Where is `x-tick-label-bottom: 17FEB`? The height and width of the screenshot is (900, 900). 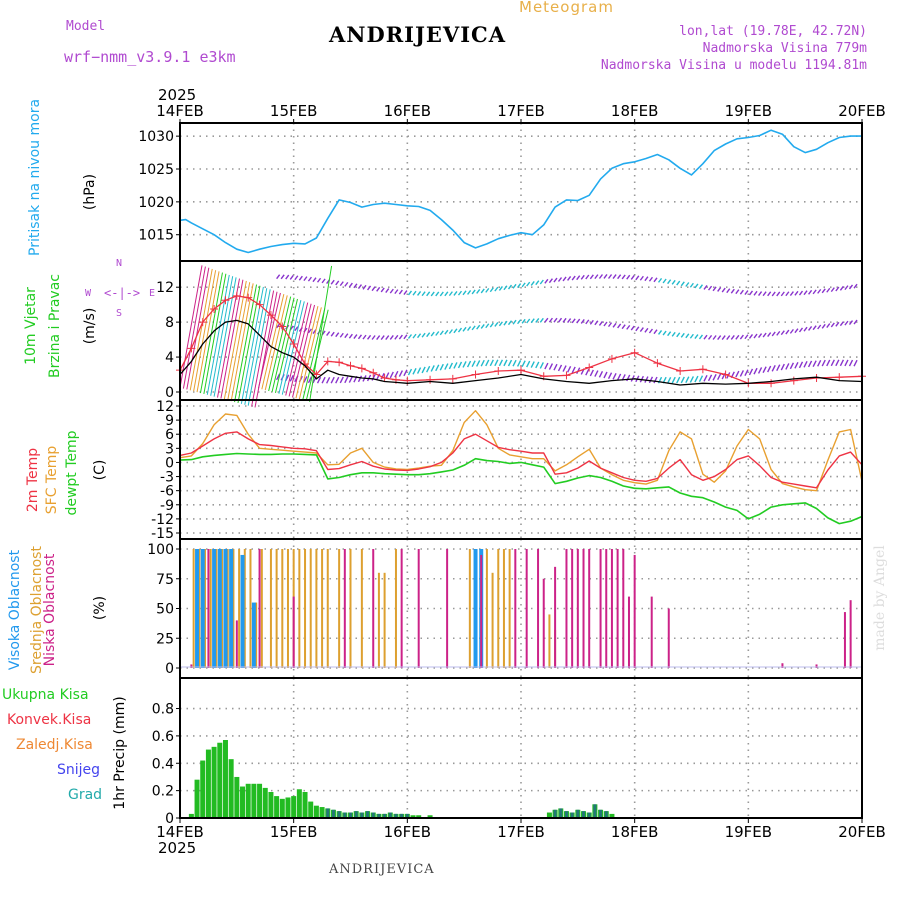
x-tick-label-bottom: 17FEB is located at coordinates (520, 832).